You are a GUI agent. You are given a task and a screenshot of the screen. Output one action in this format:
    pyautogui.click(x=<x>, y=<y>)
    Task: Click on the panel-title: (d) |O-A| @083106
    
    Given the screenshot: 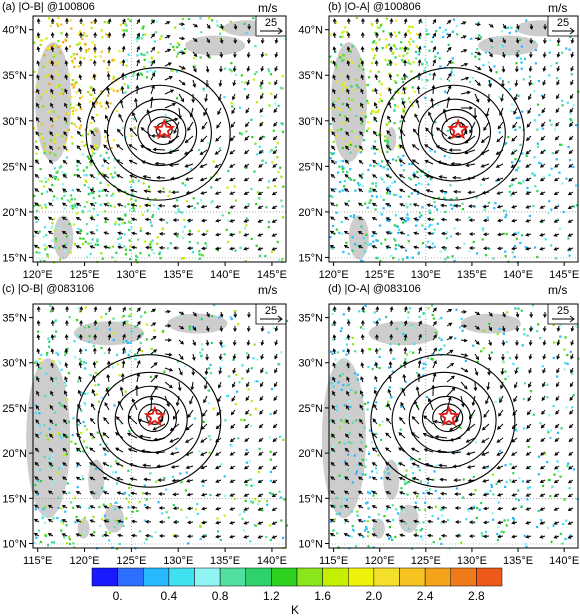 What is the action you would take?
    pyautogui.click(x=374, y=289)
    